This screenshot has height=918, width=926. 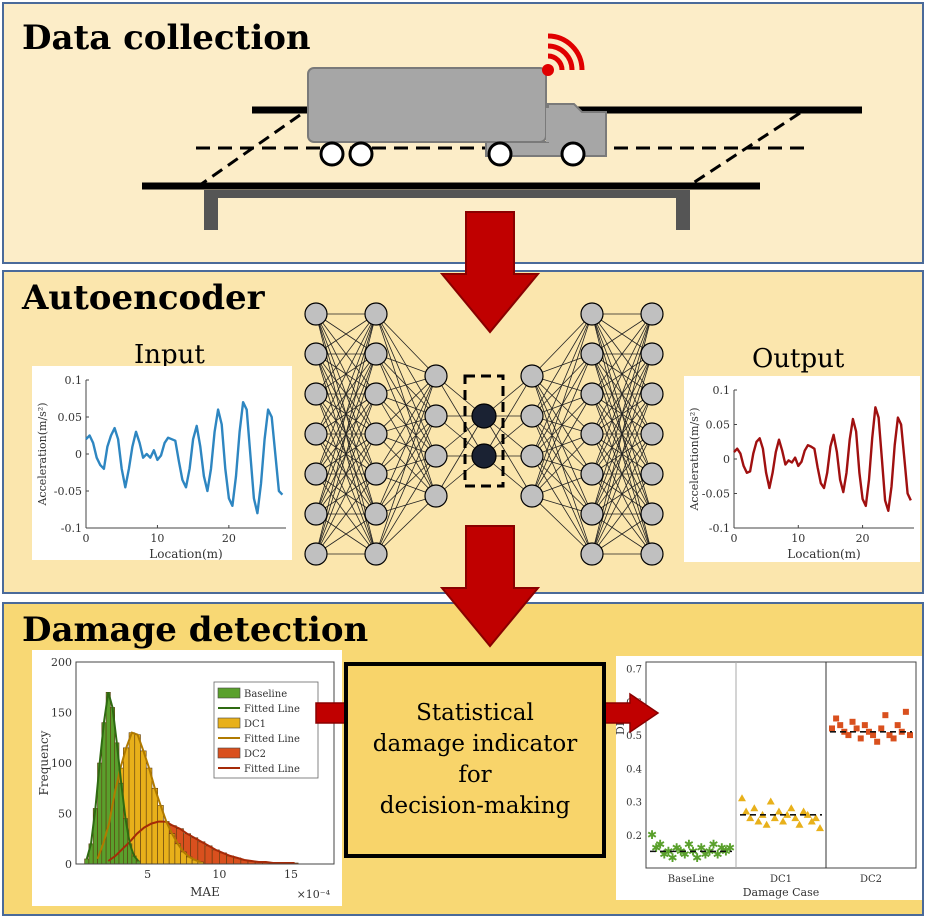 What do you see at coordinates (147, 874) in the screenshot?
I see `x-tick-label: 5` at bounding box center [147, 874].